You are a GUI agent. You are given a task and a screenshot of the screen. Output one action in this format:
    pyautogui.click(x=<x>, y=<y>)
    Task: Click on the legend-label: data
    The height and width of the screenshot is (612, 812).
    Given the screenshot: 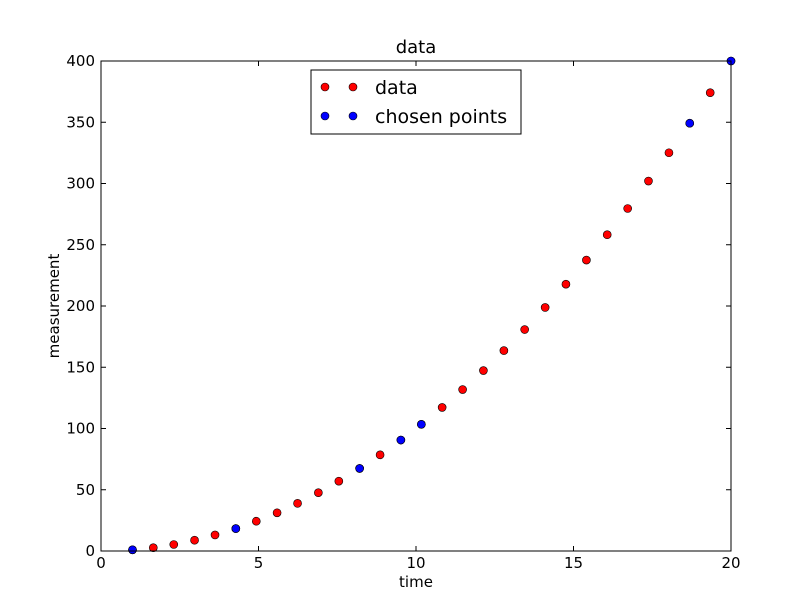 What is the action you would take?
    pyautogui.click(x=396, y=88)
    